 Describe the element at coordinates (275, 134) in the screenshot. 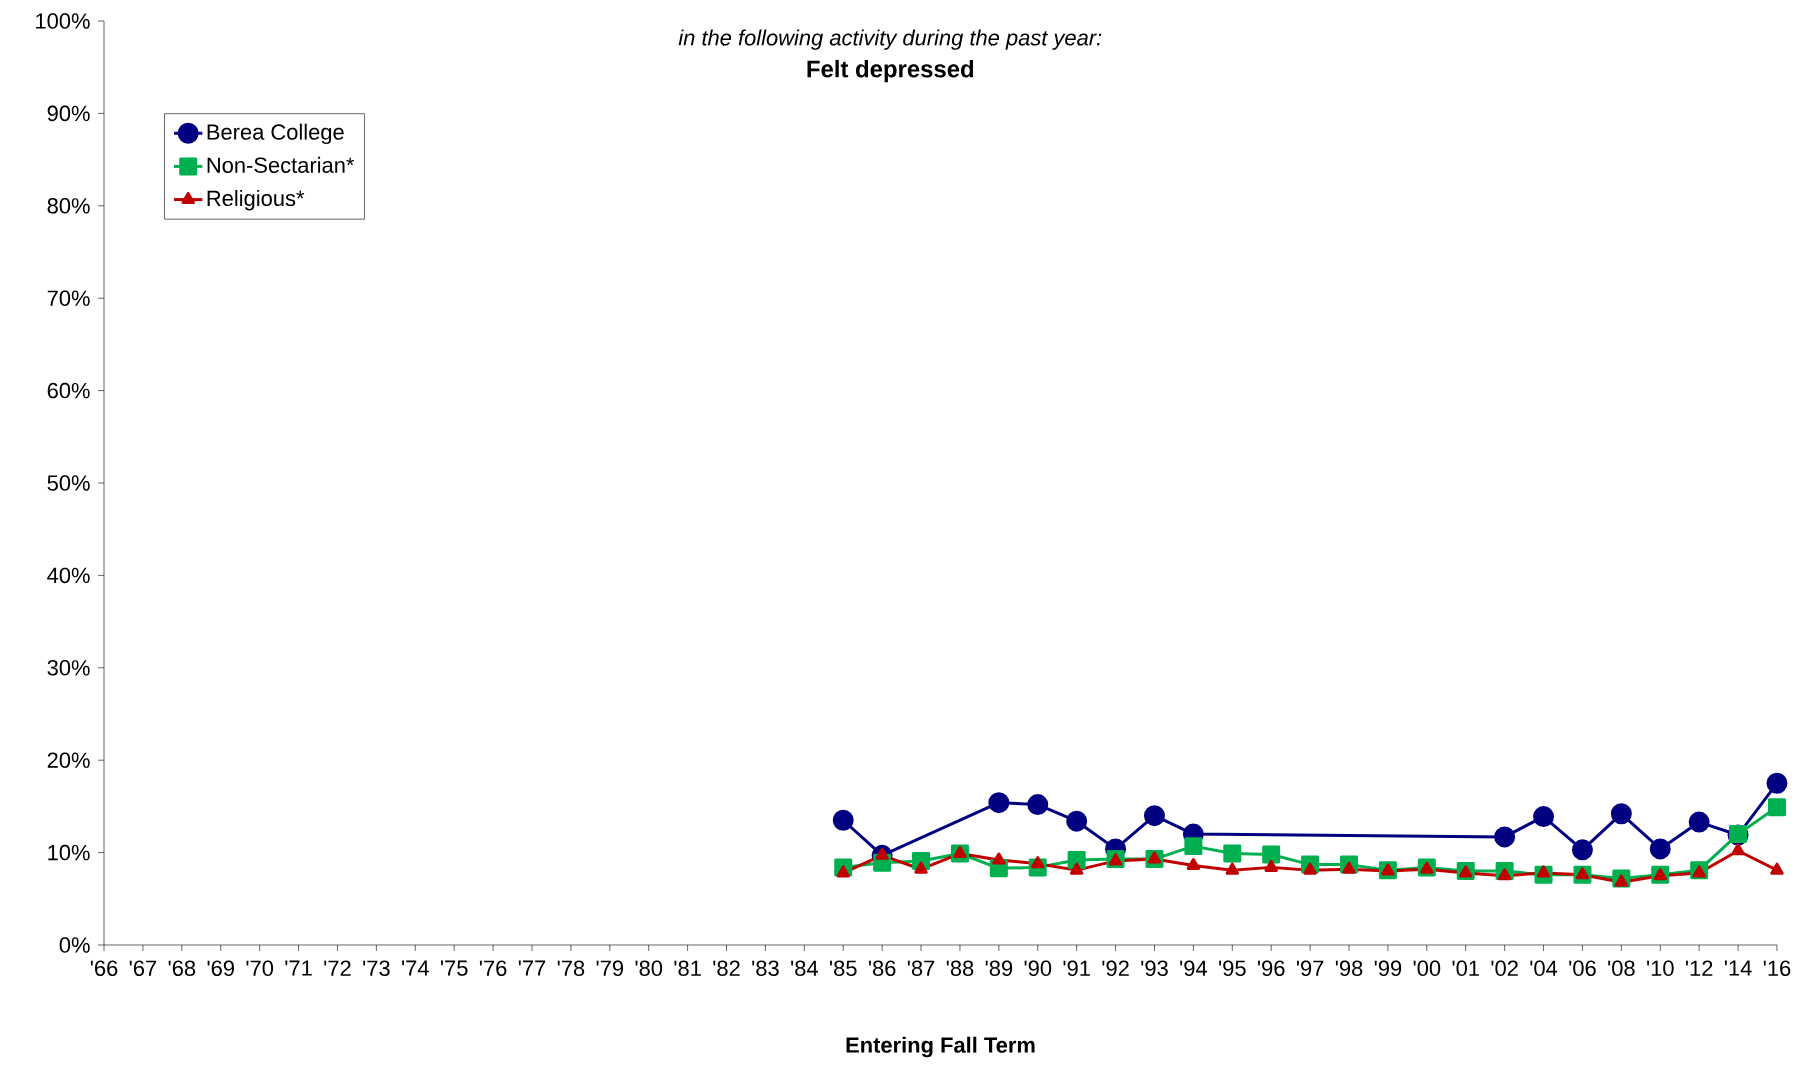

I see `legend-label: Berea College` at that location.